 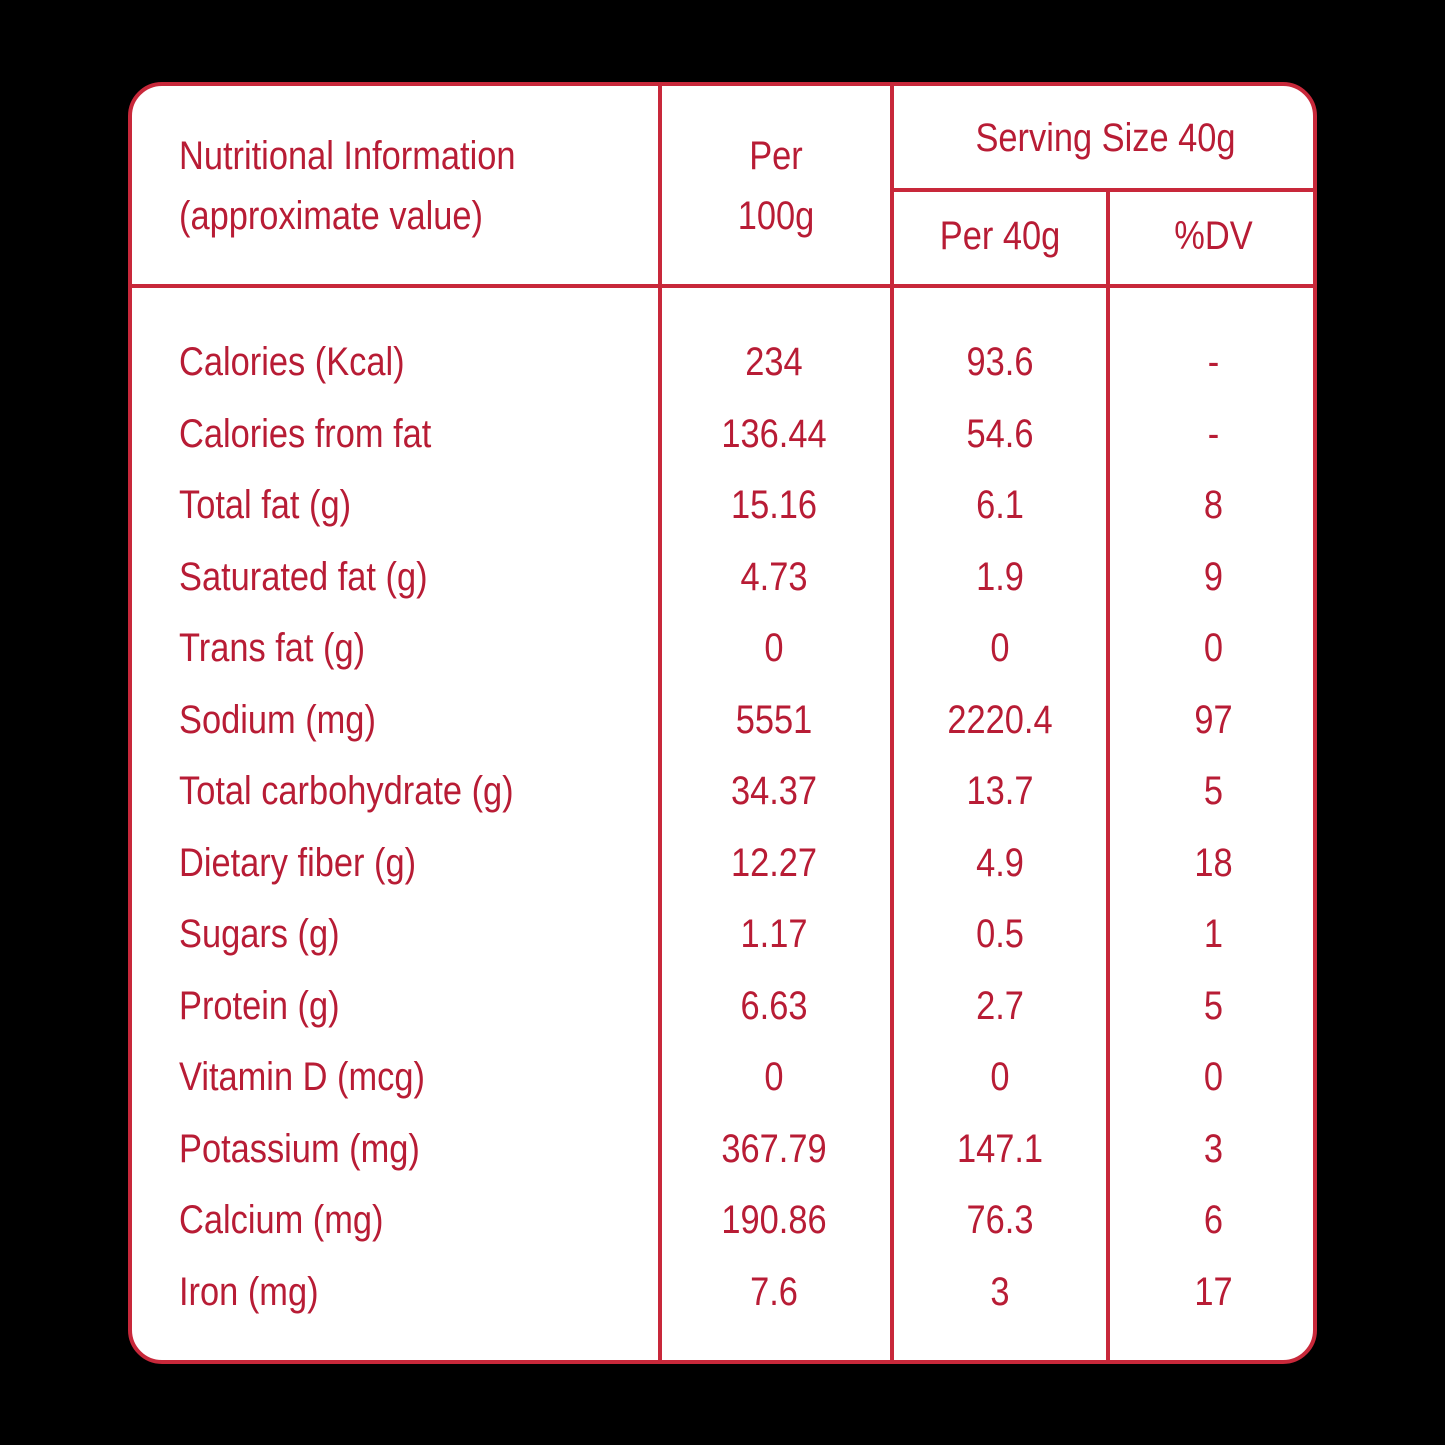 What do you see at coordinates (776, 156) in the screenshot?
I see `header-per100-line1: Per` at bounding box center [776, 156].